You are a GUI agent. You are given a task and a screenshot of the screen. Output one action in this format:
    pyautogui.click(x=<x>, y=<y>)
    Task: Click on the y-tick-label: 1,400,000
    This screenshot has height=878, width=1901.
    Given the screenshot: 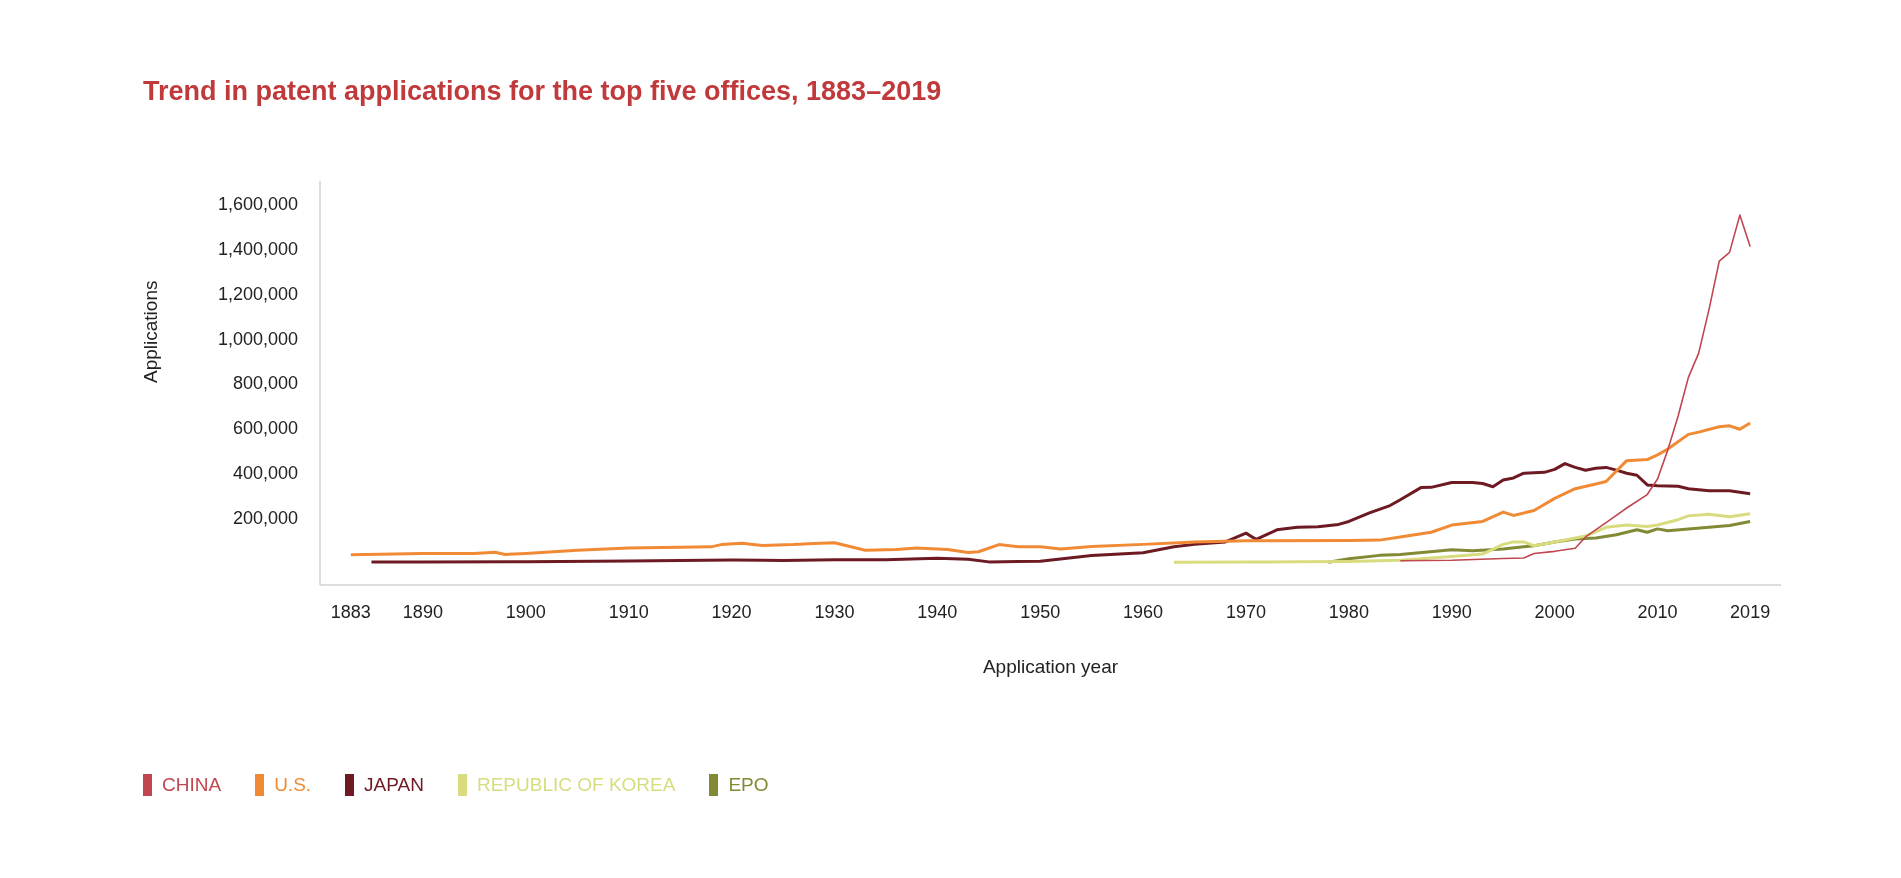 What is the action you would take?
    pyautogui.click(x=257, y=248)
    